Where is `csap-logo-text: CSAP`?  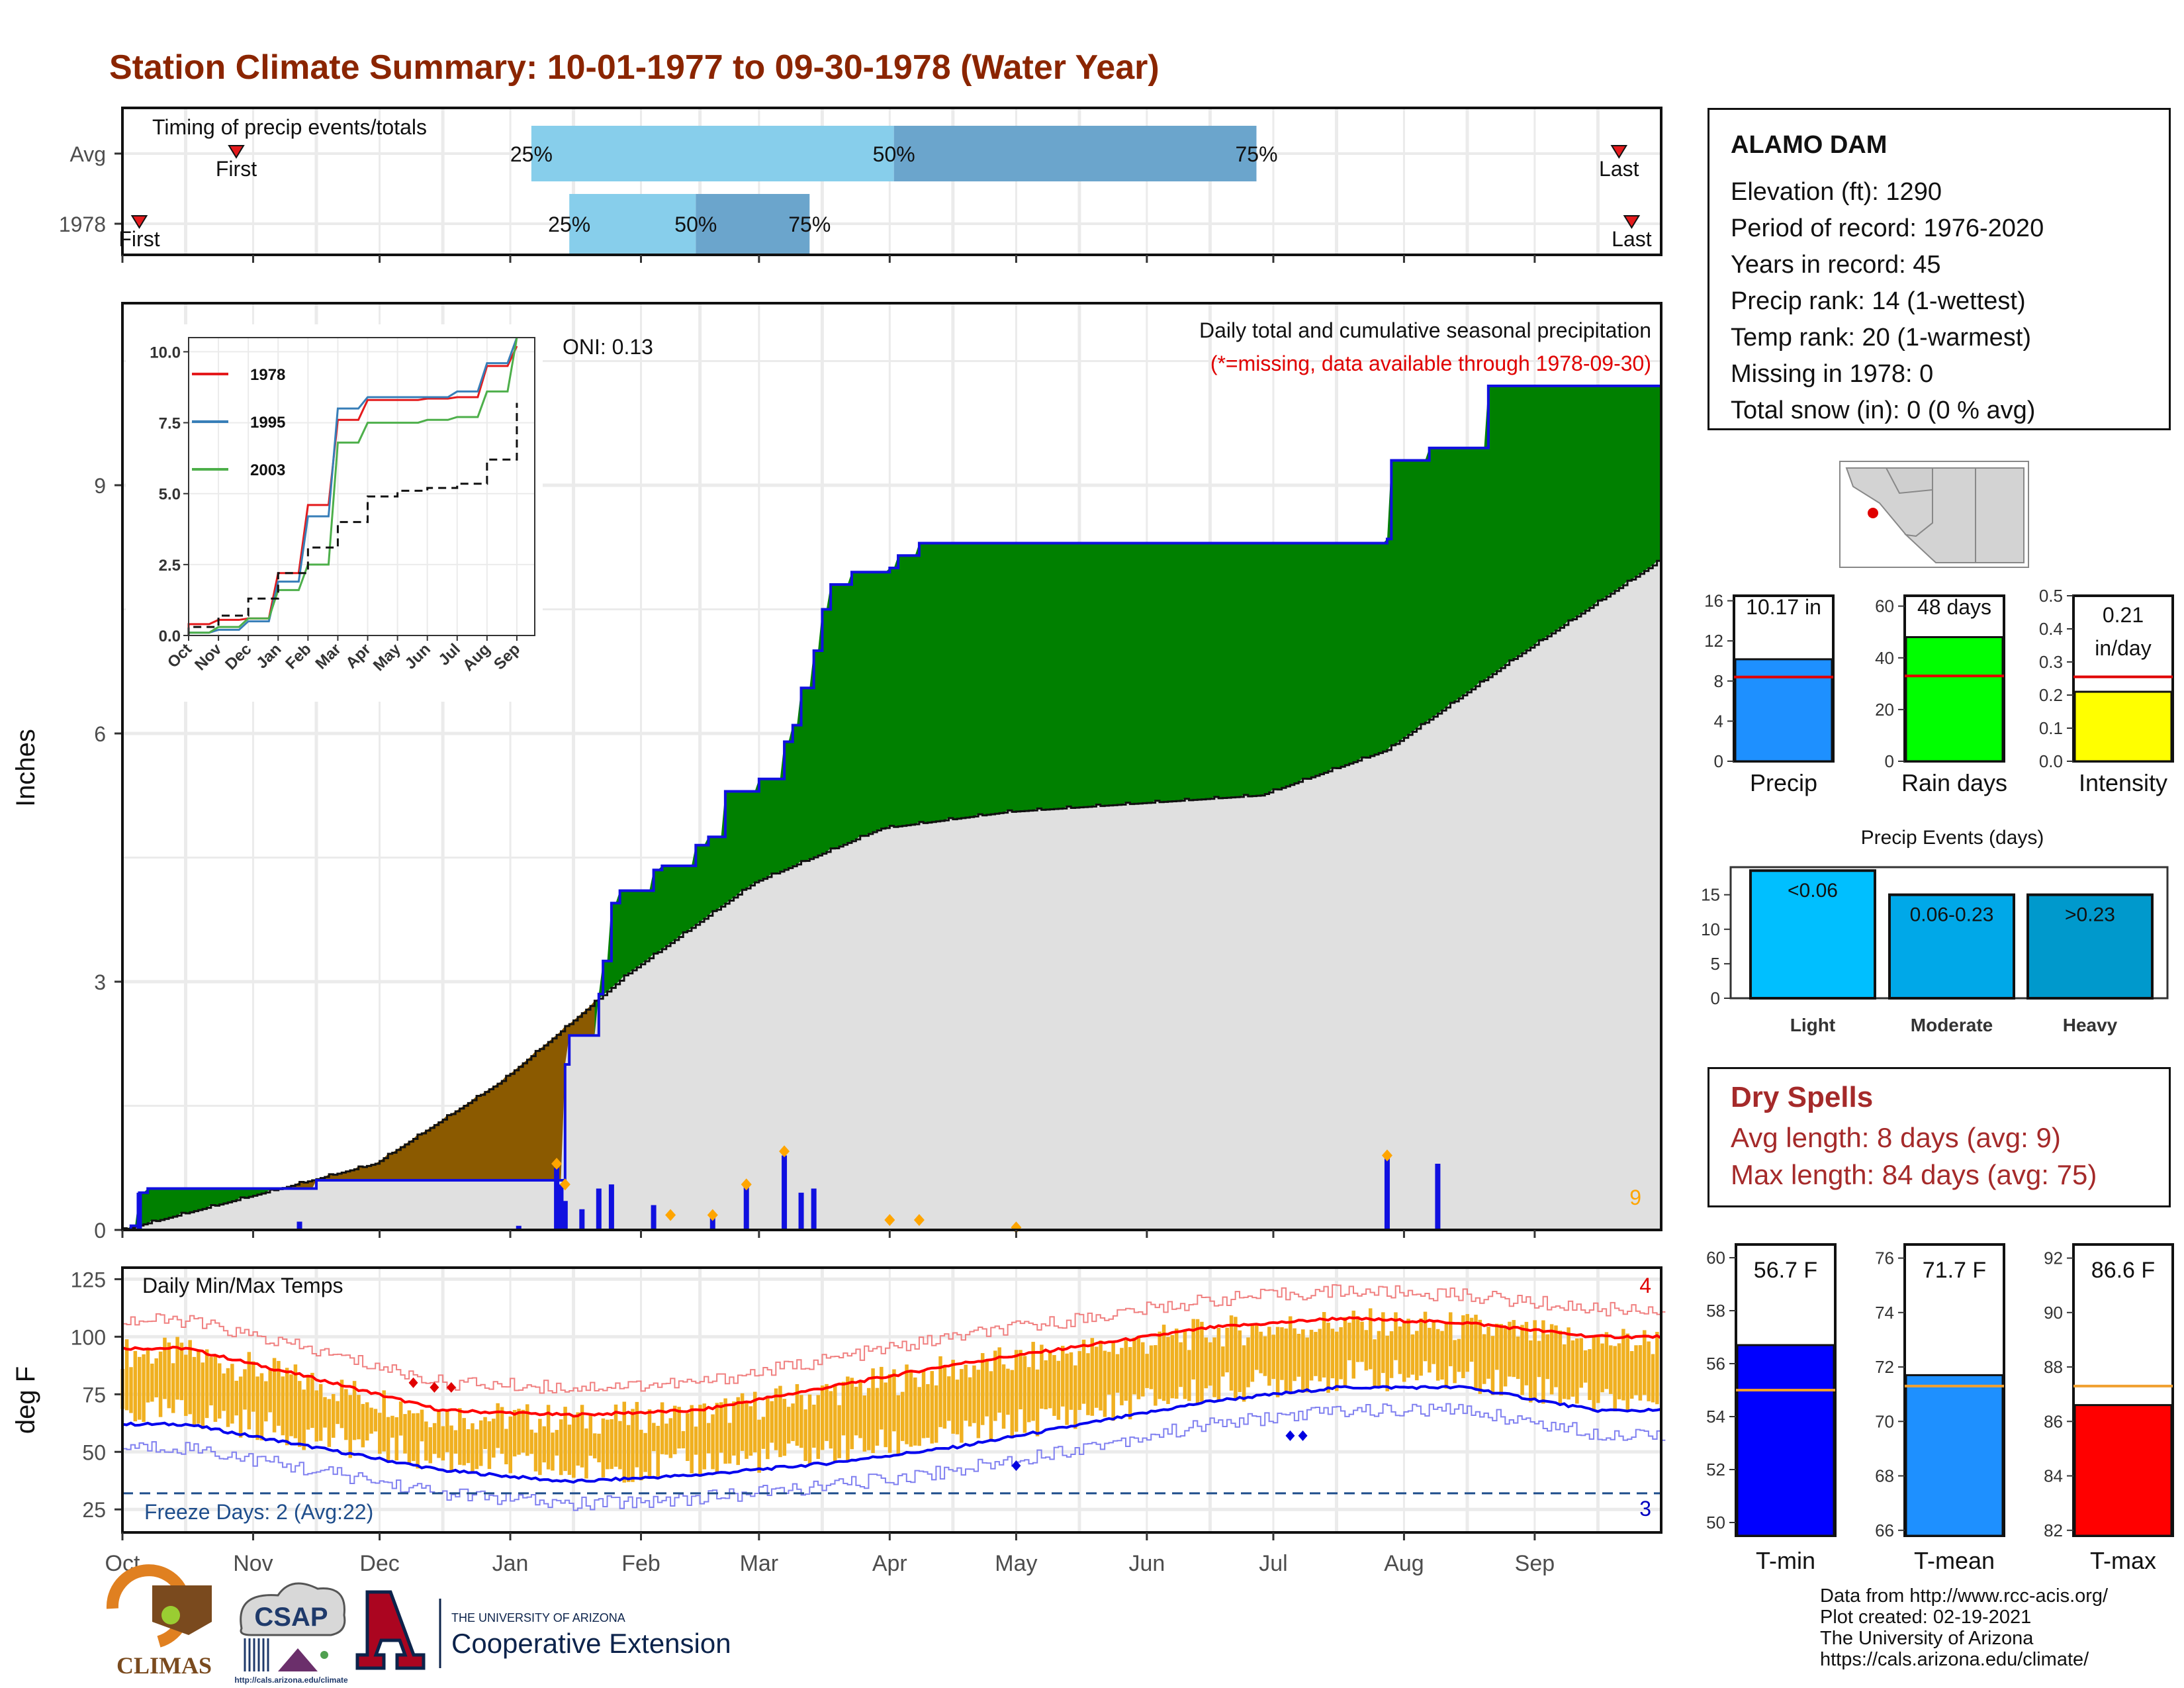
csap-logo-text: CSAP is located at coordinates (291, 1617).